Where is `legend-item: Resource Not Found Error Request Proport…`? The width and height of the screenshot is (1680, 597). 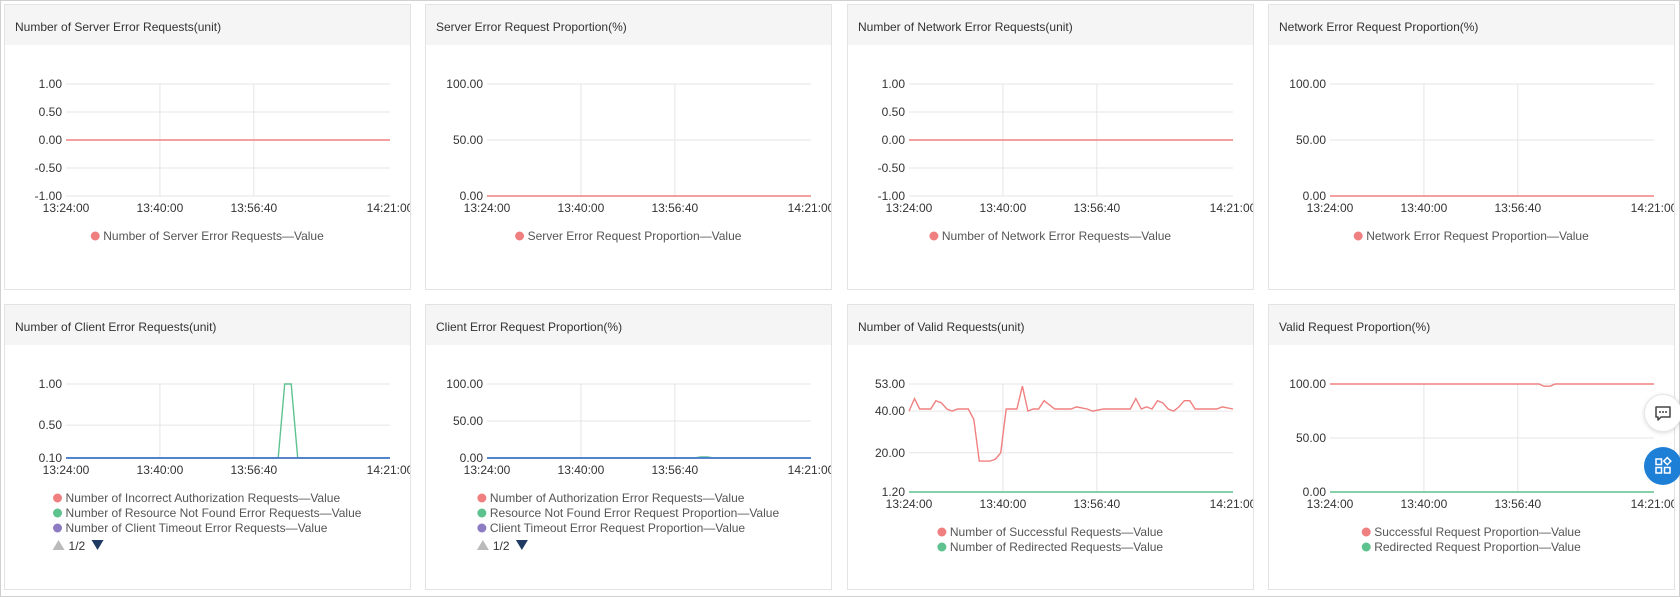 legend-item: Resource Not Found Error Request Proport… is located at coordinates (628, 513).